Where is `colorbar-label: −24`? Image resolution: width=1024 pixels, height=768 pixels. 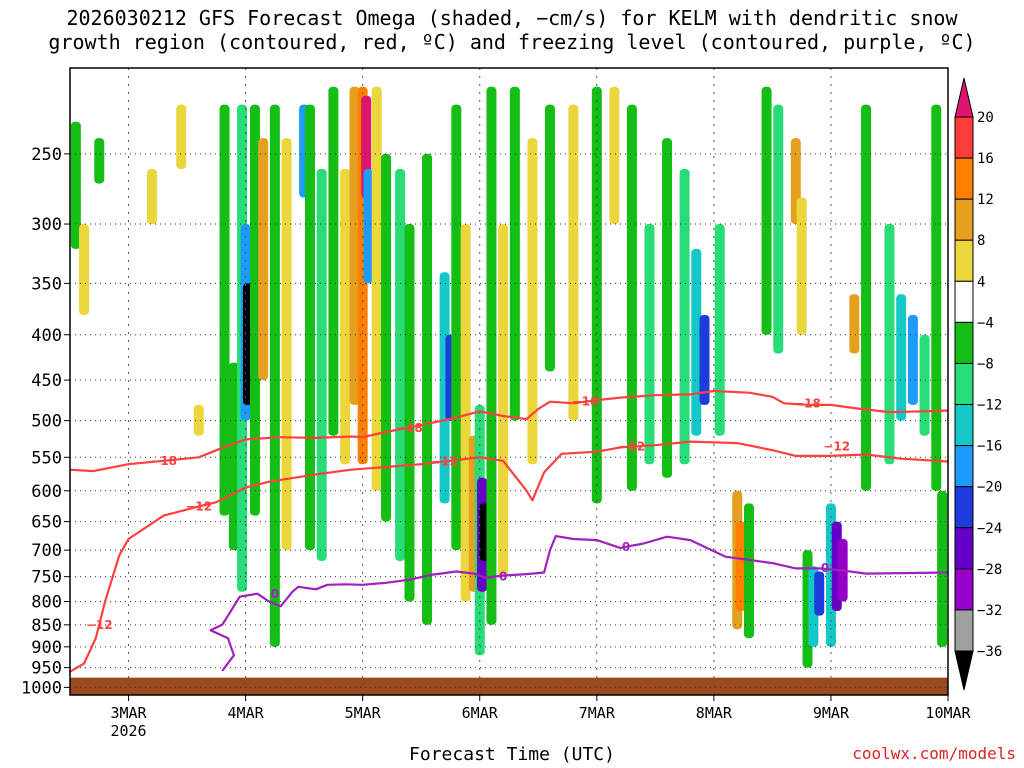 colorbar-label: −24 is located at coordinates (989, 529).